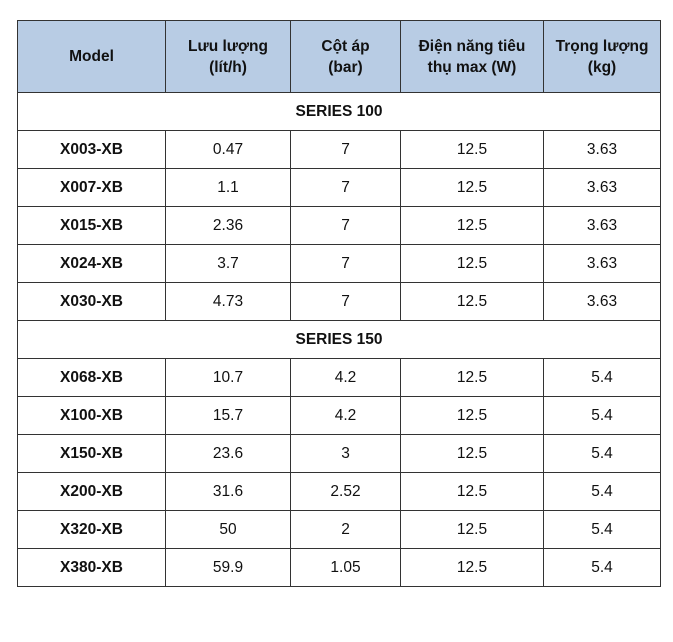 The image size is (673, 642). I want to click on header-text: Cột áp, so click(345, 46).